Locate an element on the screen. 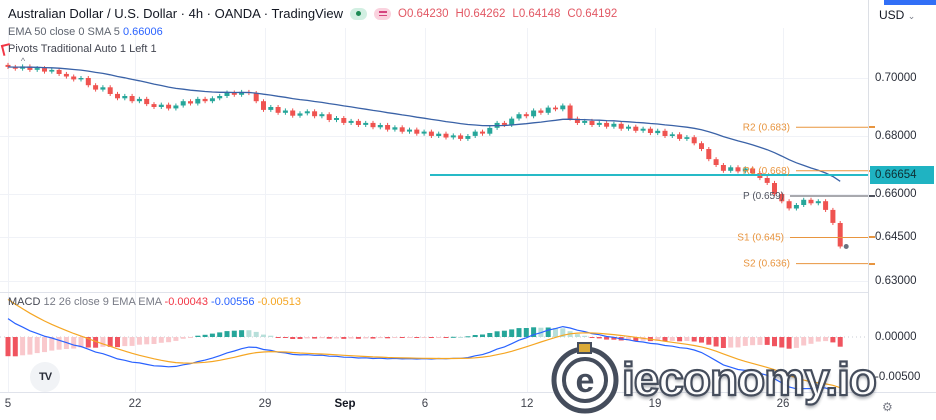 The height and width of the screenshot is (420, 936). time-axis-label: 29 is located at coordinates (265, 404).